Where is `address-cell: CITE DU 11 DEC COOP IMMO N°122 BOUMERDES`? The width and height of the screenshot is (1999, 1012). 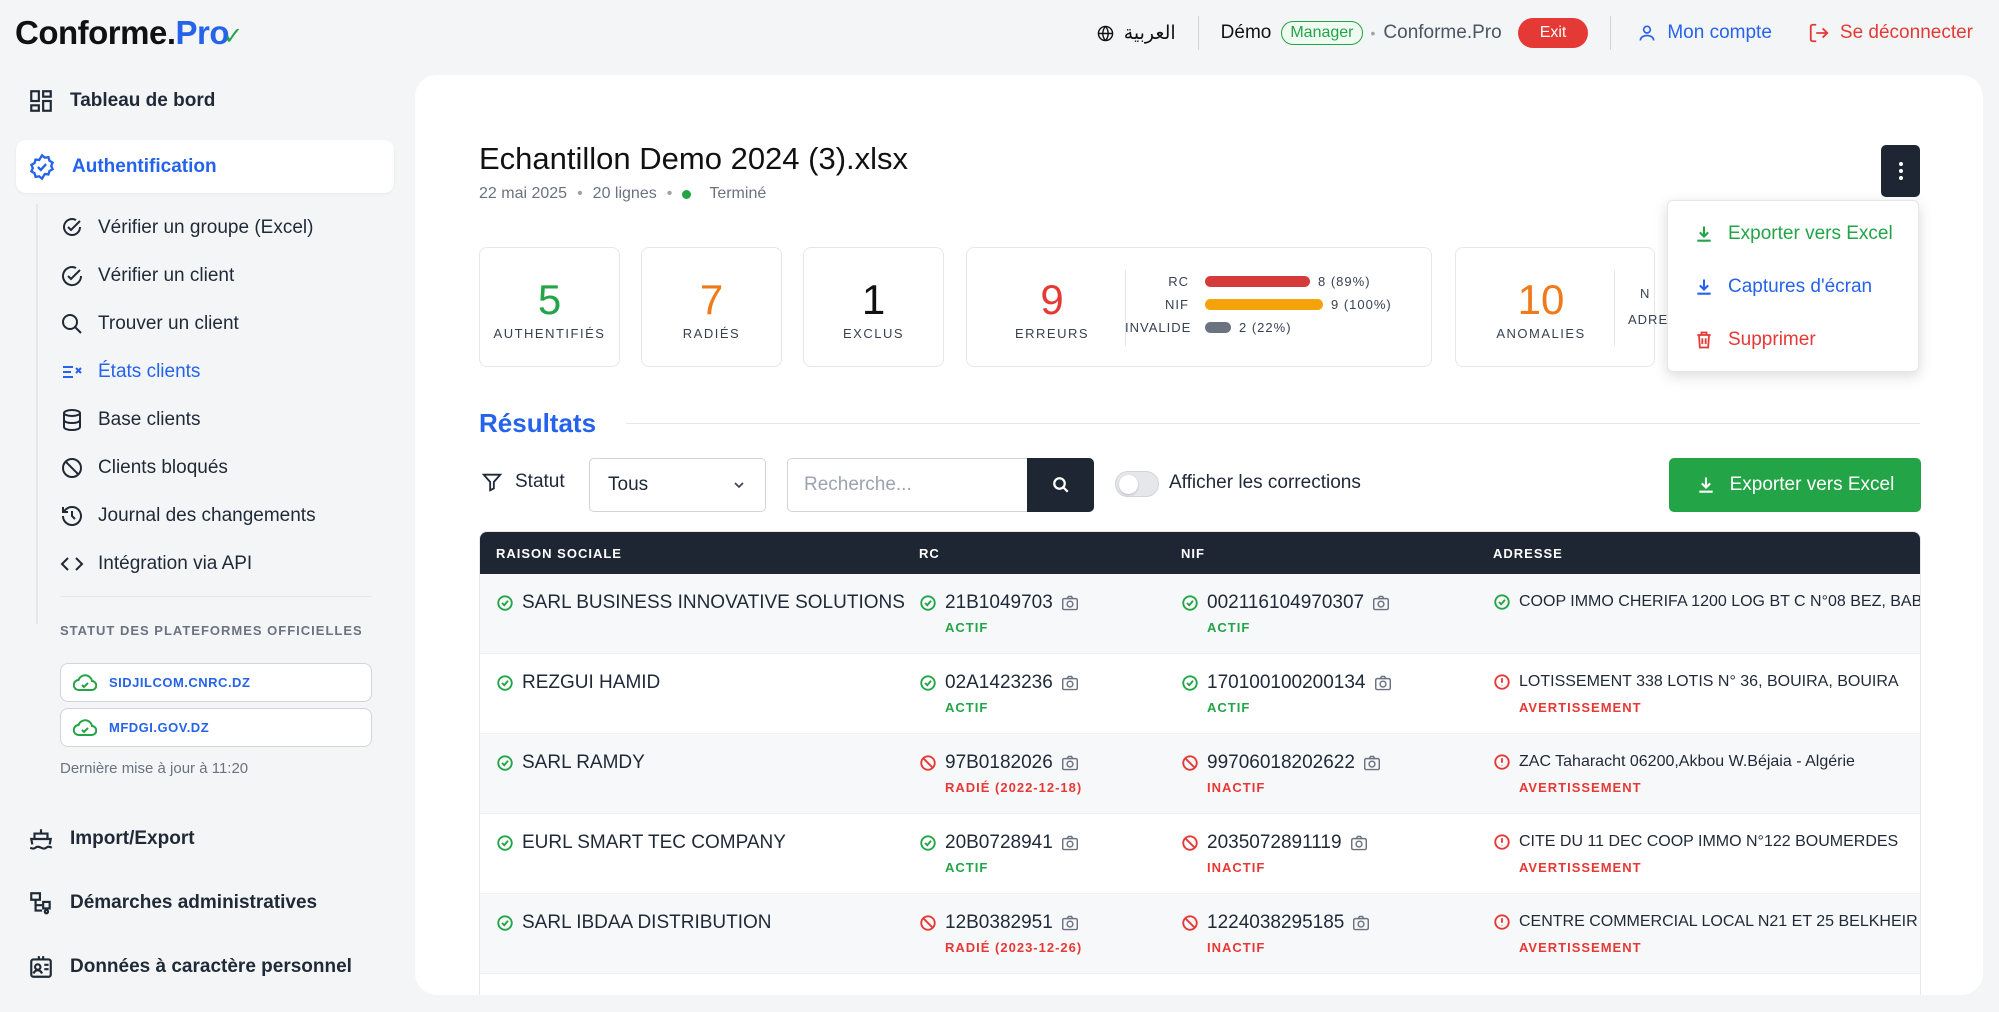 address-cell: CITE DU 11 DEC COOP IMMO N°122 BOUMERDES is located at coordinates (1695, 842).